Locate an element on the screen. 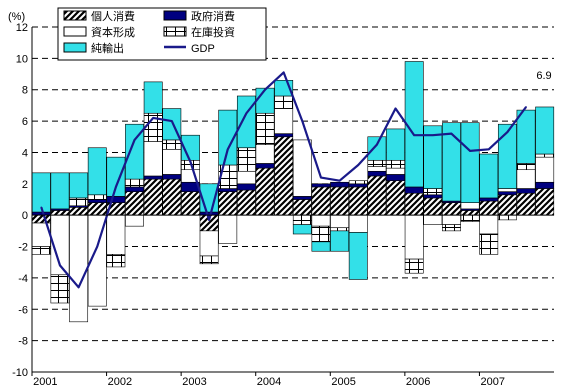 The height and width of the screenshot is (392, 569). legend-item-gdp: GDP is located at coordinates (189, 49).